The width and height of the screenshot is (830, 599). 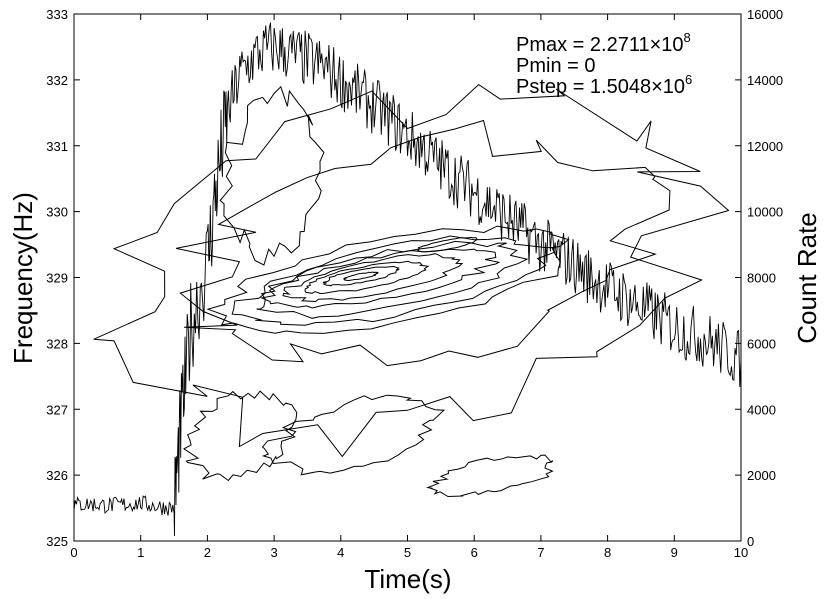 What do you see at coordinates (273, 552) in the screenshot?
I see `x-tick-label: 3` at bounding box center [273, 552].